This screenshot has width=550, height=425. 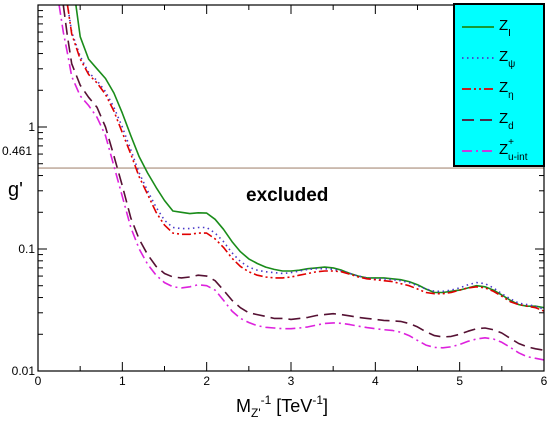 I want to click on ref-line-label: 0.461, so click(x=17, y=151).